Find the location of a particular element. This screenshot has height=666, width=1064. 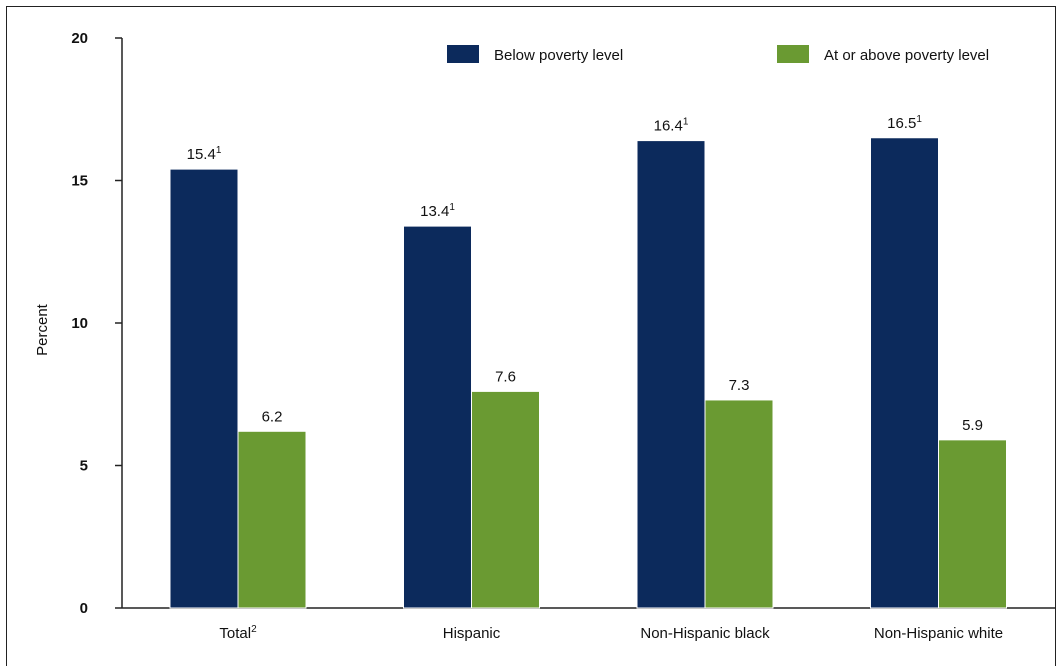

data-label-value: 6.2 is located at coordinates (272, 416).